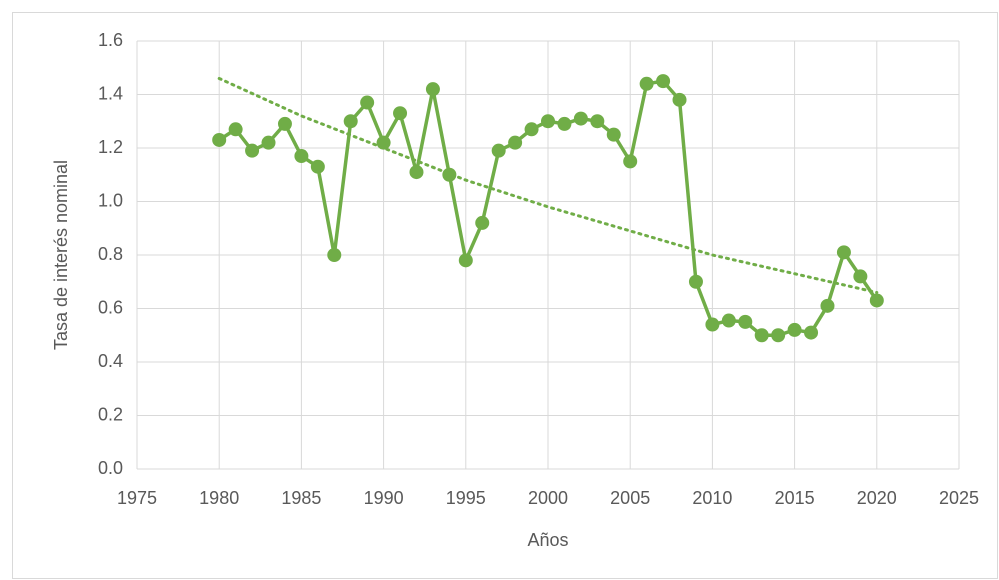 The image size is (999, 580). What do you see at coordinates (110, 414) in the screenshot?
I see `y-tick-label: 0.2` at bounding box center [110, 414].